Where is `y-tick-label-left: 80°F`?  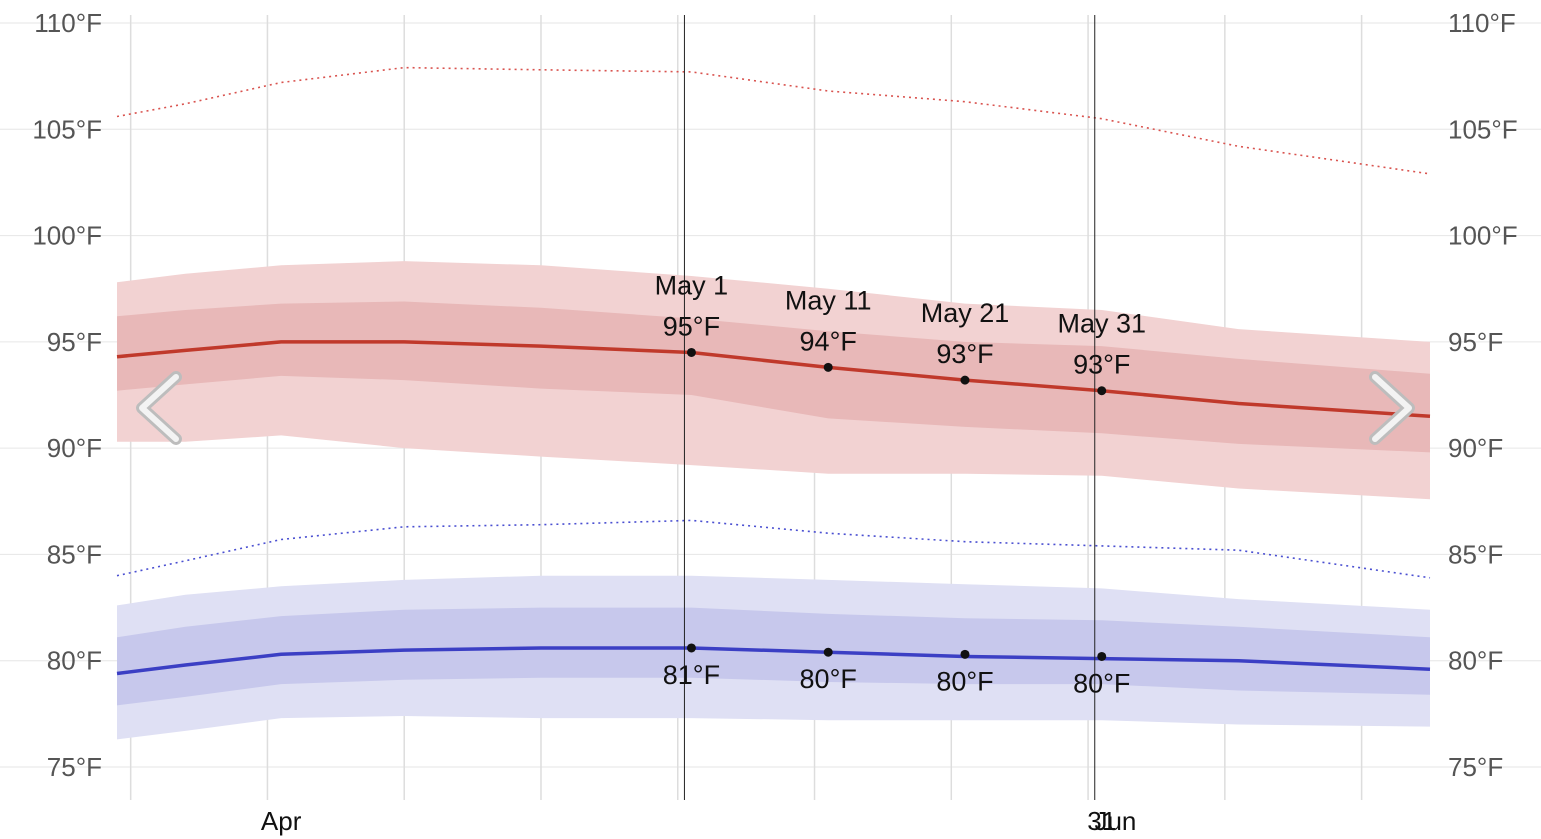 y-tick-label-left: 80°F is located at coordinates (74, 661).